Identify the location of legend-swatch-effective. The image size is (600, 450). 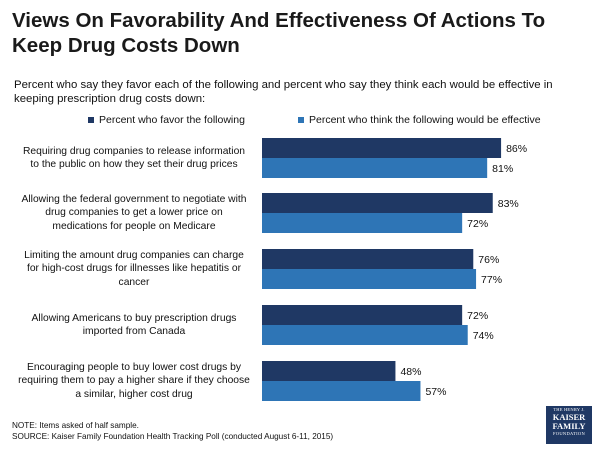
(301, 120).